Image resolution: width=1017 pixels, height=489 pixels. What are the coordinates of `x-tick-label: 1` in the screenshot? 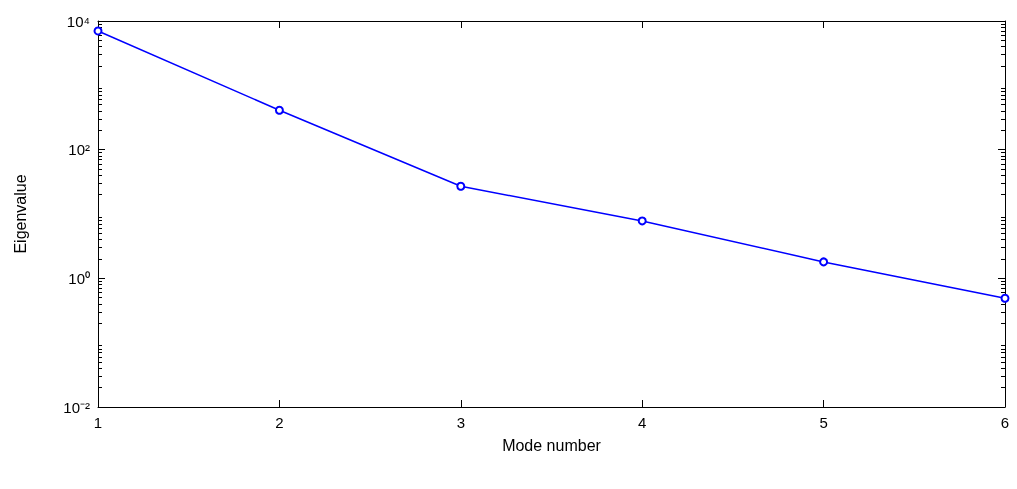 It's located at (98, 422).